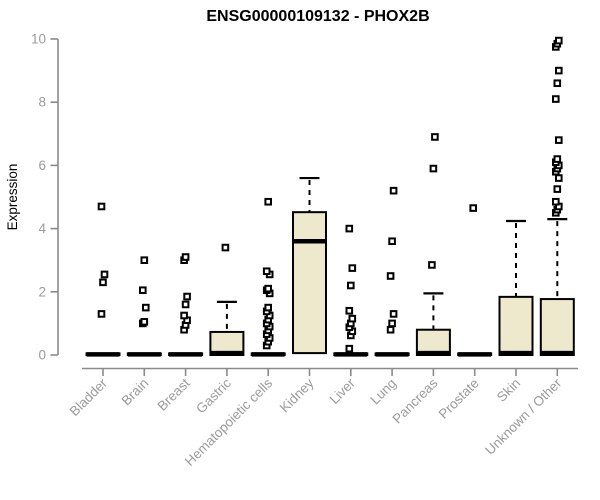 The height and width of the screenshot is (500, 600). What do you see at coordinates (516, 287) in the screenshot?
I see `boxplot-skin` at bounding box center [516, 287].